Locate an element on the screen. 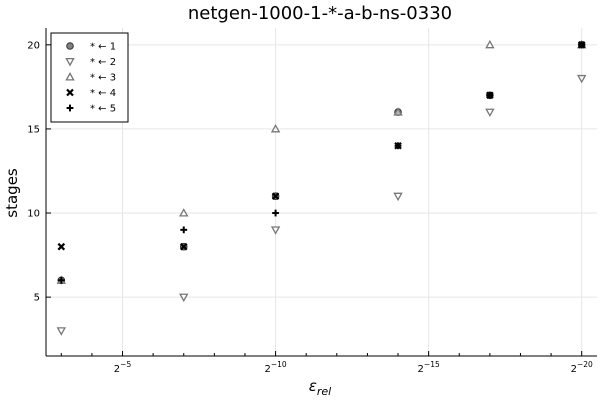 The height and width of the screenshot is (400, 600). legend-label-series-2: * ← 2 is located at coordinates (103, 62).